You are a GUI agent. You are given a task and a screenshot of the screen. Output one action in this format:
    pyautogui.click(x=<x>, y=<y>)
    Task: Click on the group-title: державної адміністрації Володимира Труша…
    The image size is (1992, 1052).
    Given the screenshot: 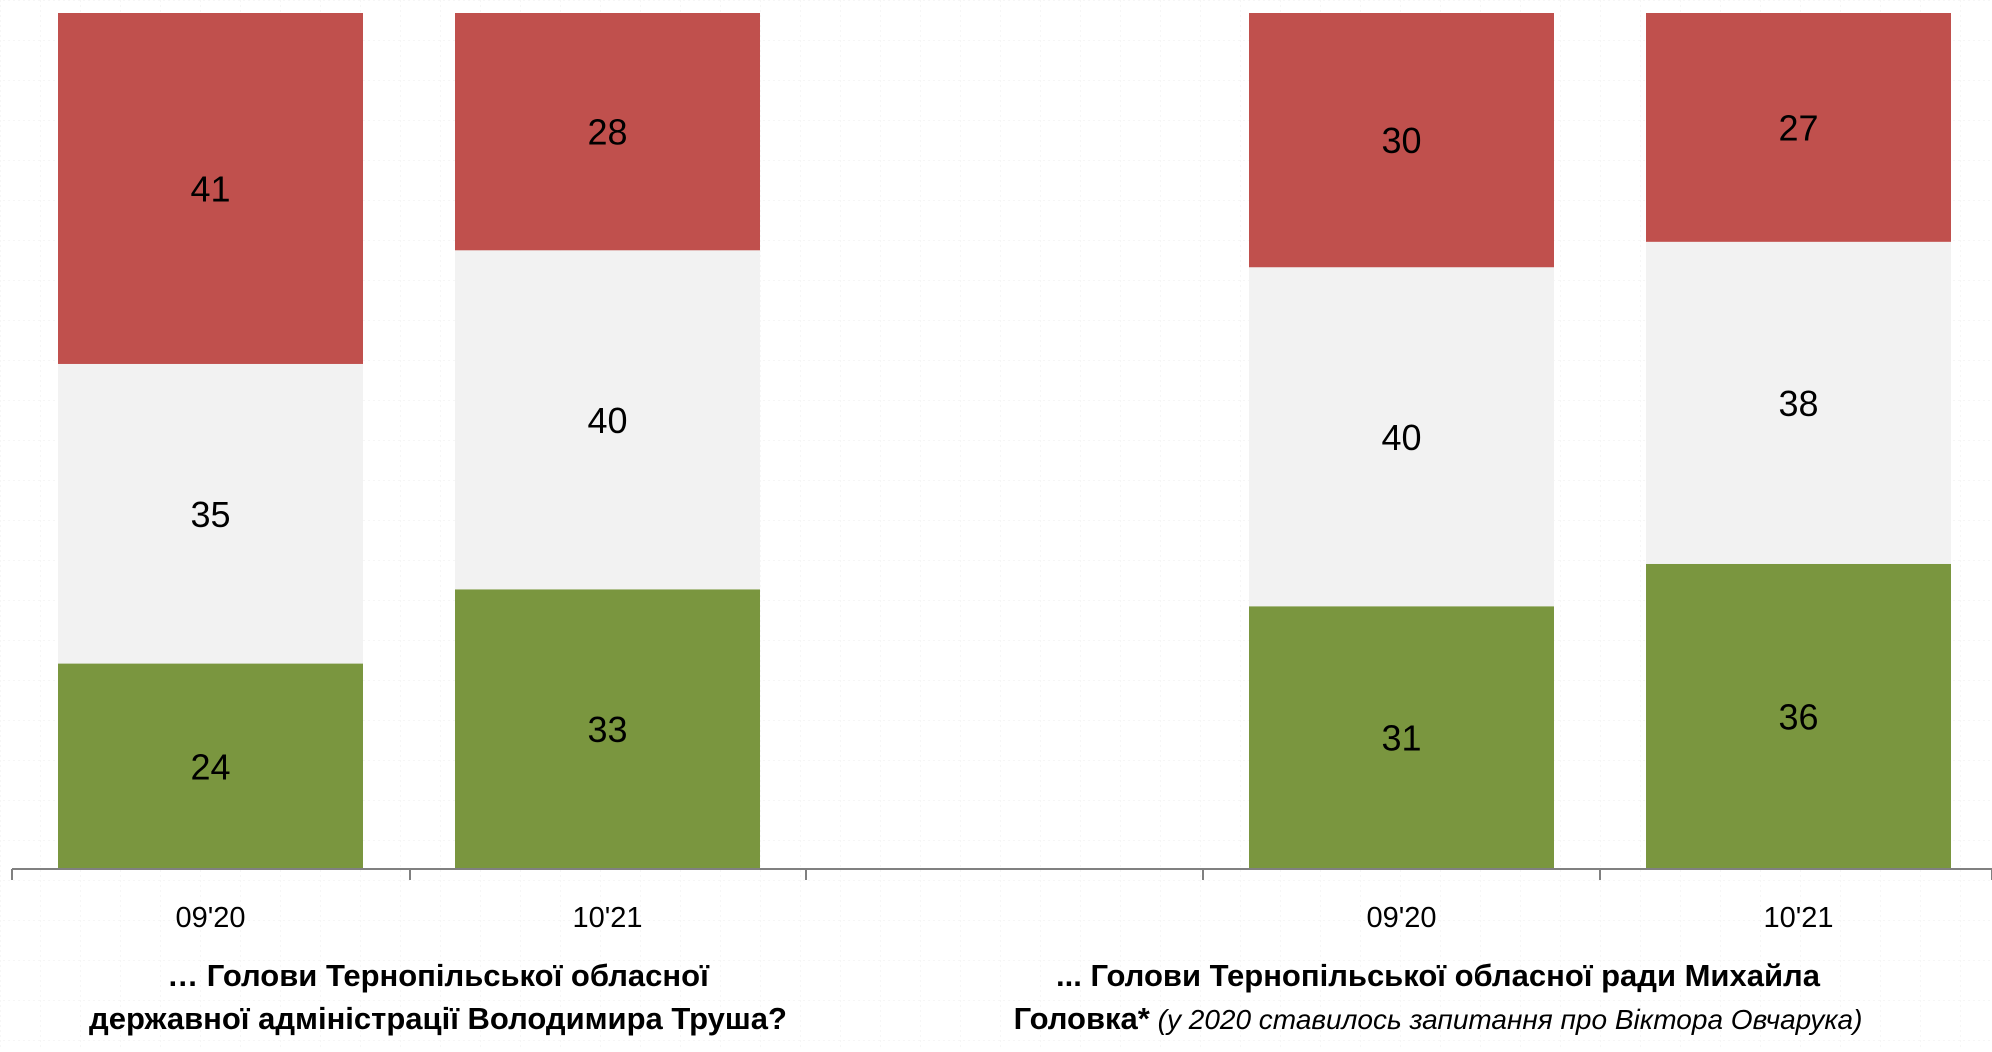 What is the action you would take?
    pyautogui.click(x=438, y=1018)
    